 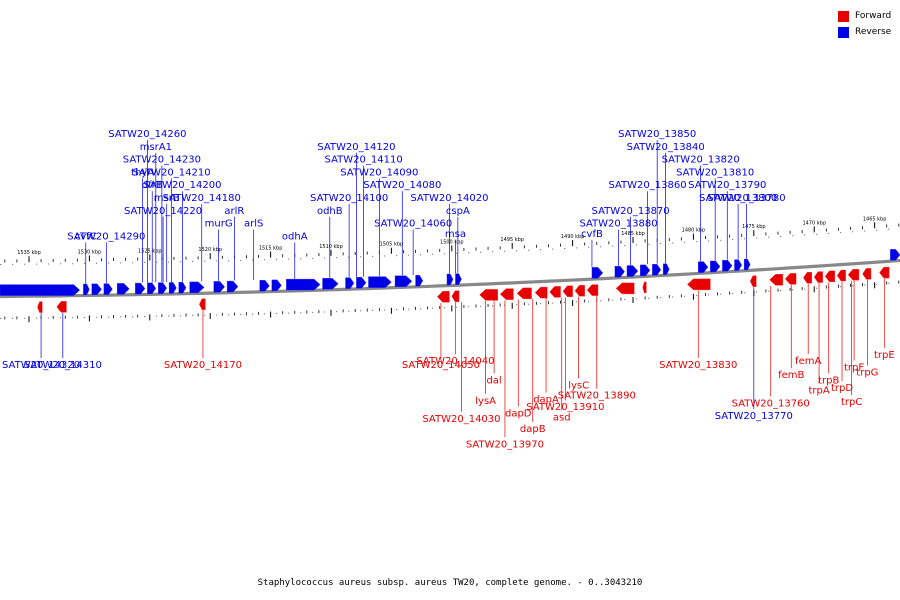 What do you see at coordinates (727, 185) in the screenshot?
I see `top-gene-label: SATW20_13790` at bounding box center [727, 185].